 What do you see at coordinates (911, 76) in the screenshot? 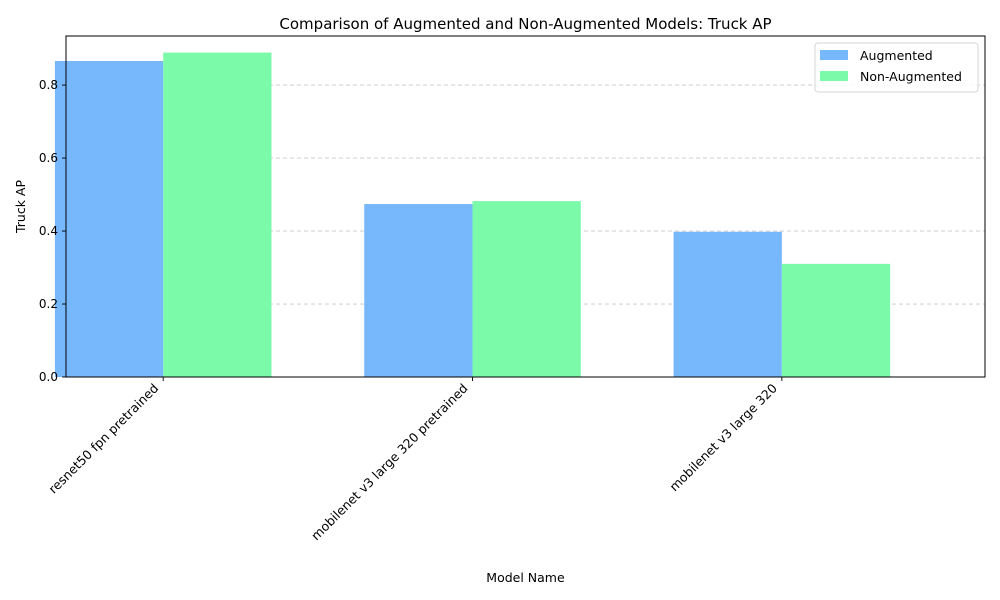
I see `legend-label: Non-Augmented` at bounding box center [911, 76].